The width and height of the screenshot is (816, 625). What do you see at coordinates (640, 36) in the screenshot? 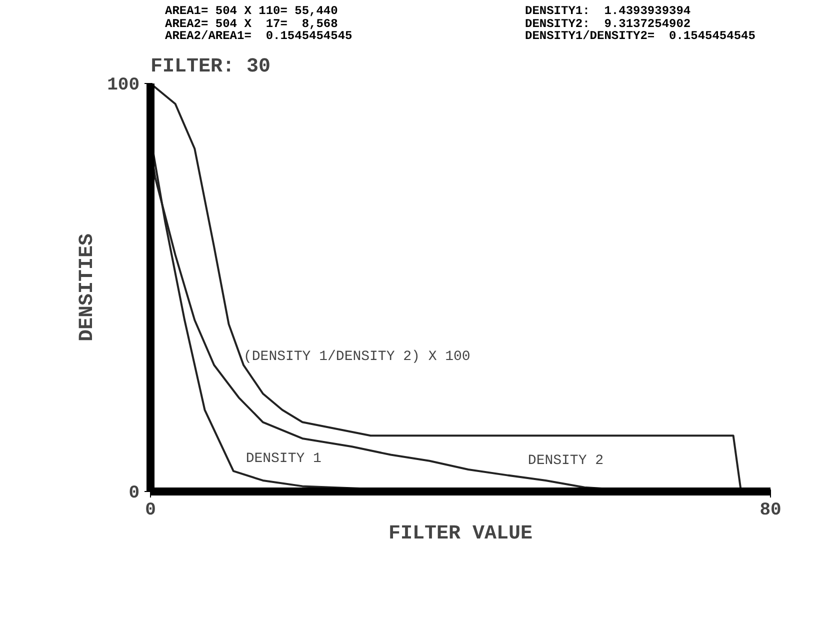
I see `text: DENSITY1/DENSITY2= 0.1545454545` at bounding box center [640, 36].